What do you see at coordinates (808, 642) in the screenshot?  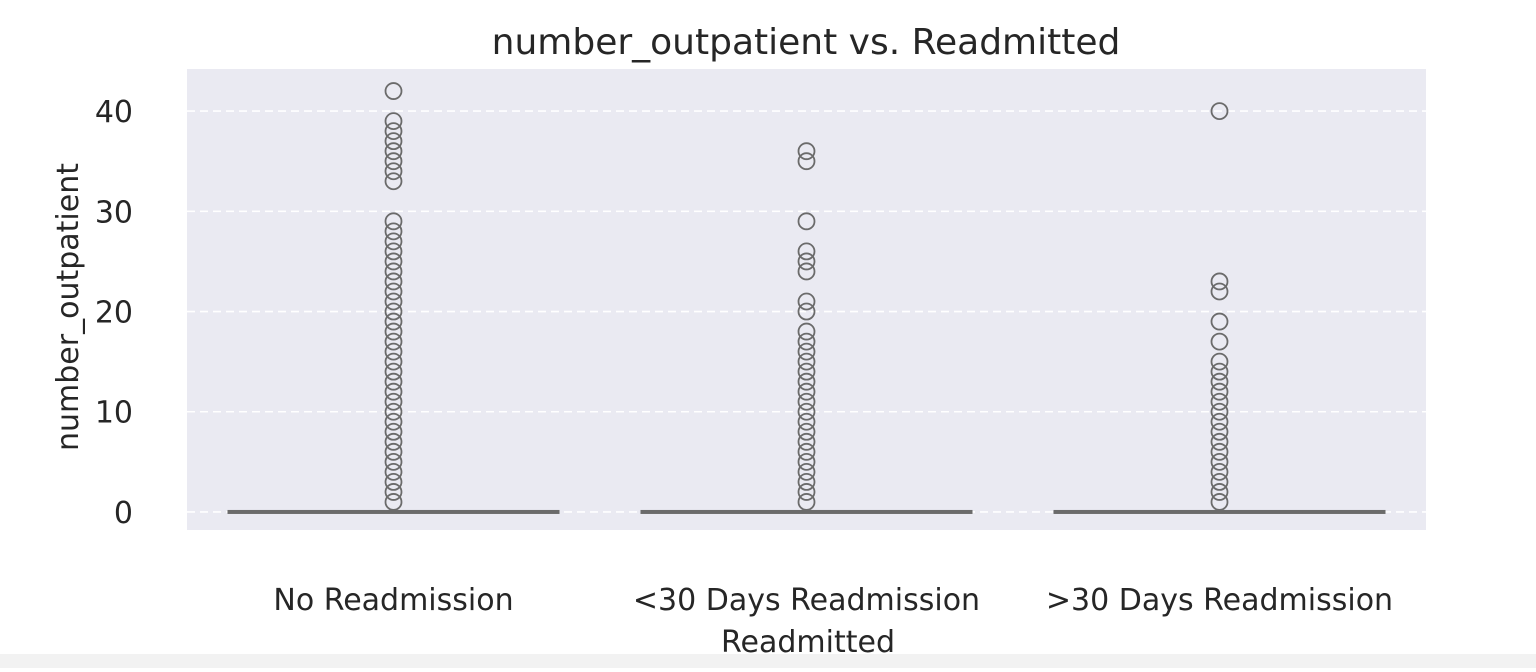 I see `x-axis-label: Readmitted` at bounding box center [808, 642].